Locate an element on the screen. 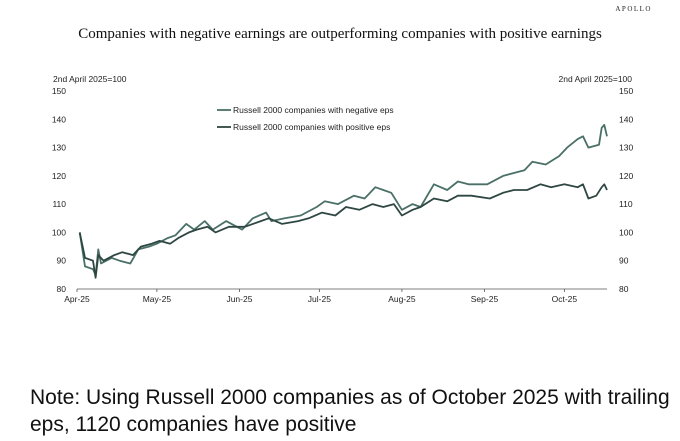 This screenshot has height=441, width=680. x-tick-label: Sep-25 is located at coordinates (485, 299).